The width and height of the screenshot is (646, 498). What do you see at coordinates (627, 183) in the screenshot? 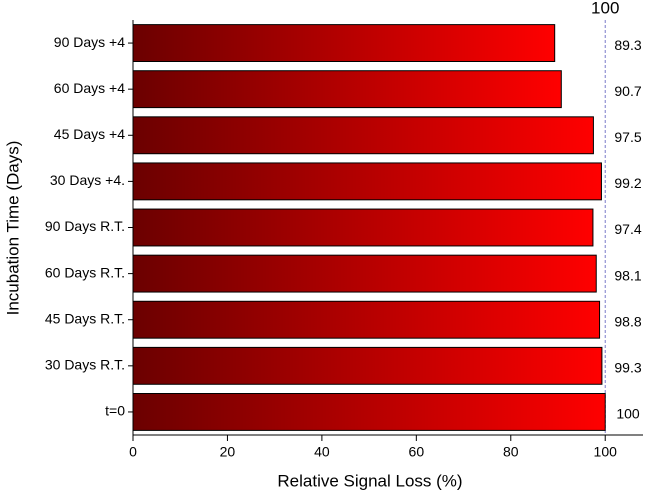
I see `value-label: 99.2` at bounding box center [627, 183].